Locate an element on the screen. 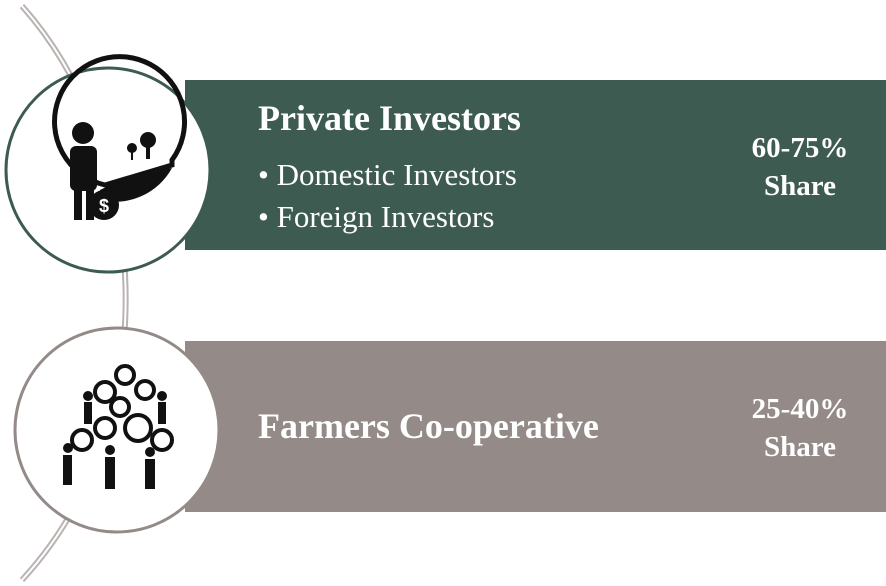 Image resolution: width=886 pixels, height=586 pixels. icon-circle is located at coordinates (117, 430).